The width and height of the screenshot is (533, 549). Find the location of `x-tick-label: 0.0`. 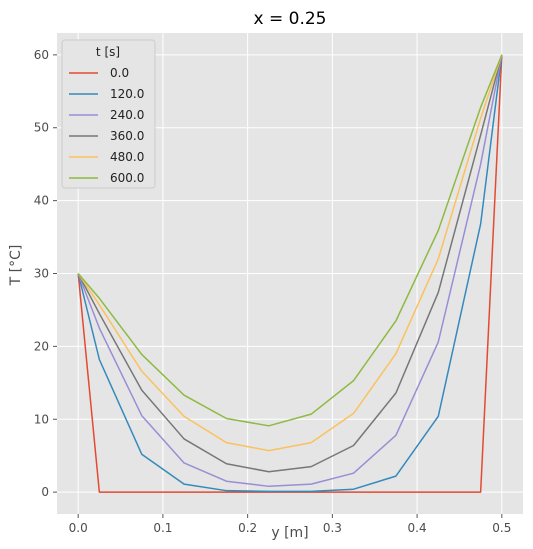

x-tick-label: 0.0 is located at coordinates (78, 528).